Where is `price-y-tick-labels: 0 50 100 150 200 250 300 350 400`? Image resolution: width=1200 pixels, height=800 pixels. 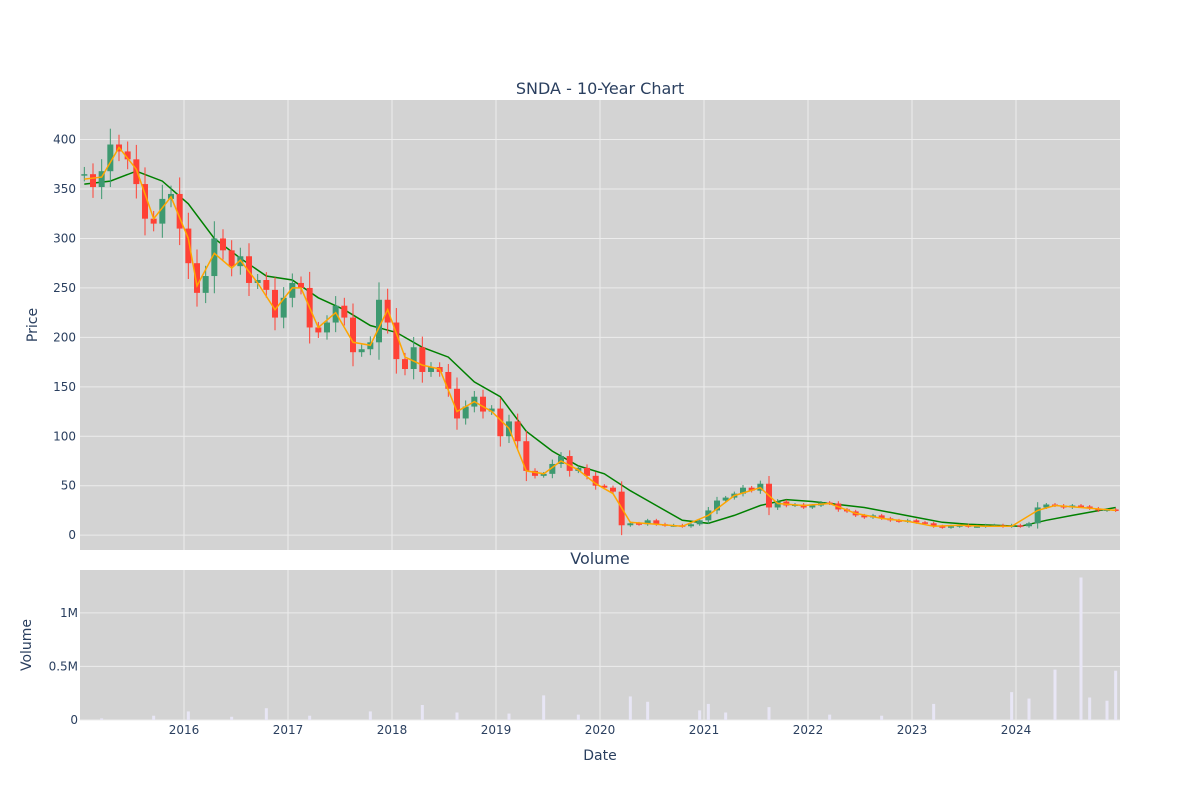 price-y-tick-labels: 0 50 100 150 200 250 300 350 400 is located at coordinates (64, 338).